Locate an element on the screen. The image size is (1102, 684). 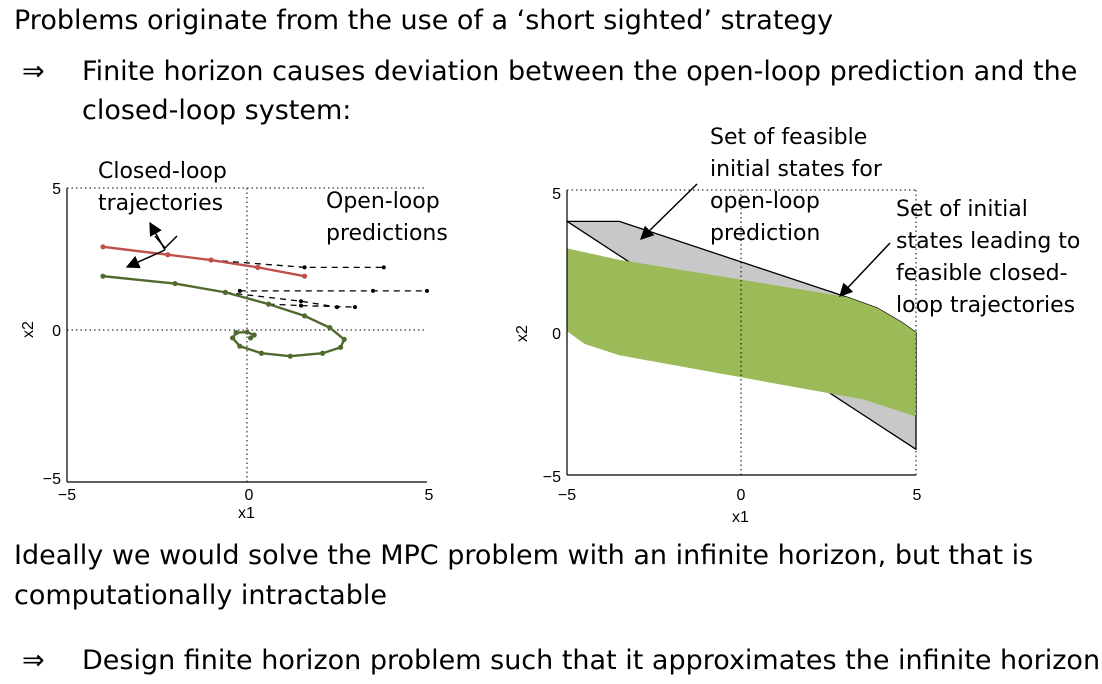
left-callout-brace is located at coordinates (166, 242).